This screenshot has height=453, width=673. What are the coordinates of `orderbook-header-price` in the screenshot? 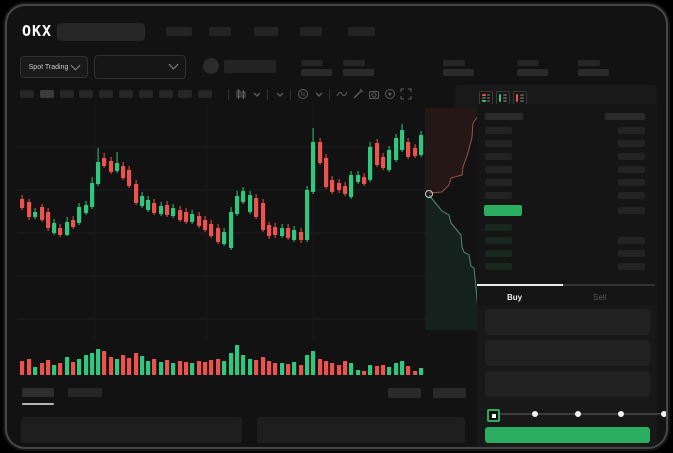 It's located at (504, 116).